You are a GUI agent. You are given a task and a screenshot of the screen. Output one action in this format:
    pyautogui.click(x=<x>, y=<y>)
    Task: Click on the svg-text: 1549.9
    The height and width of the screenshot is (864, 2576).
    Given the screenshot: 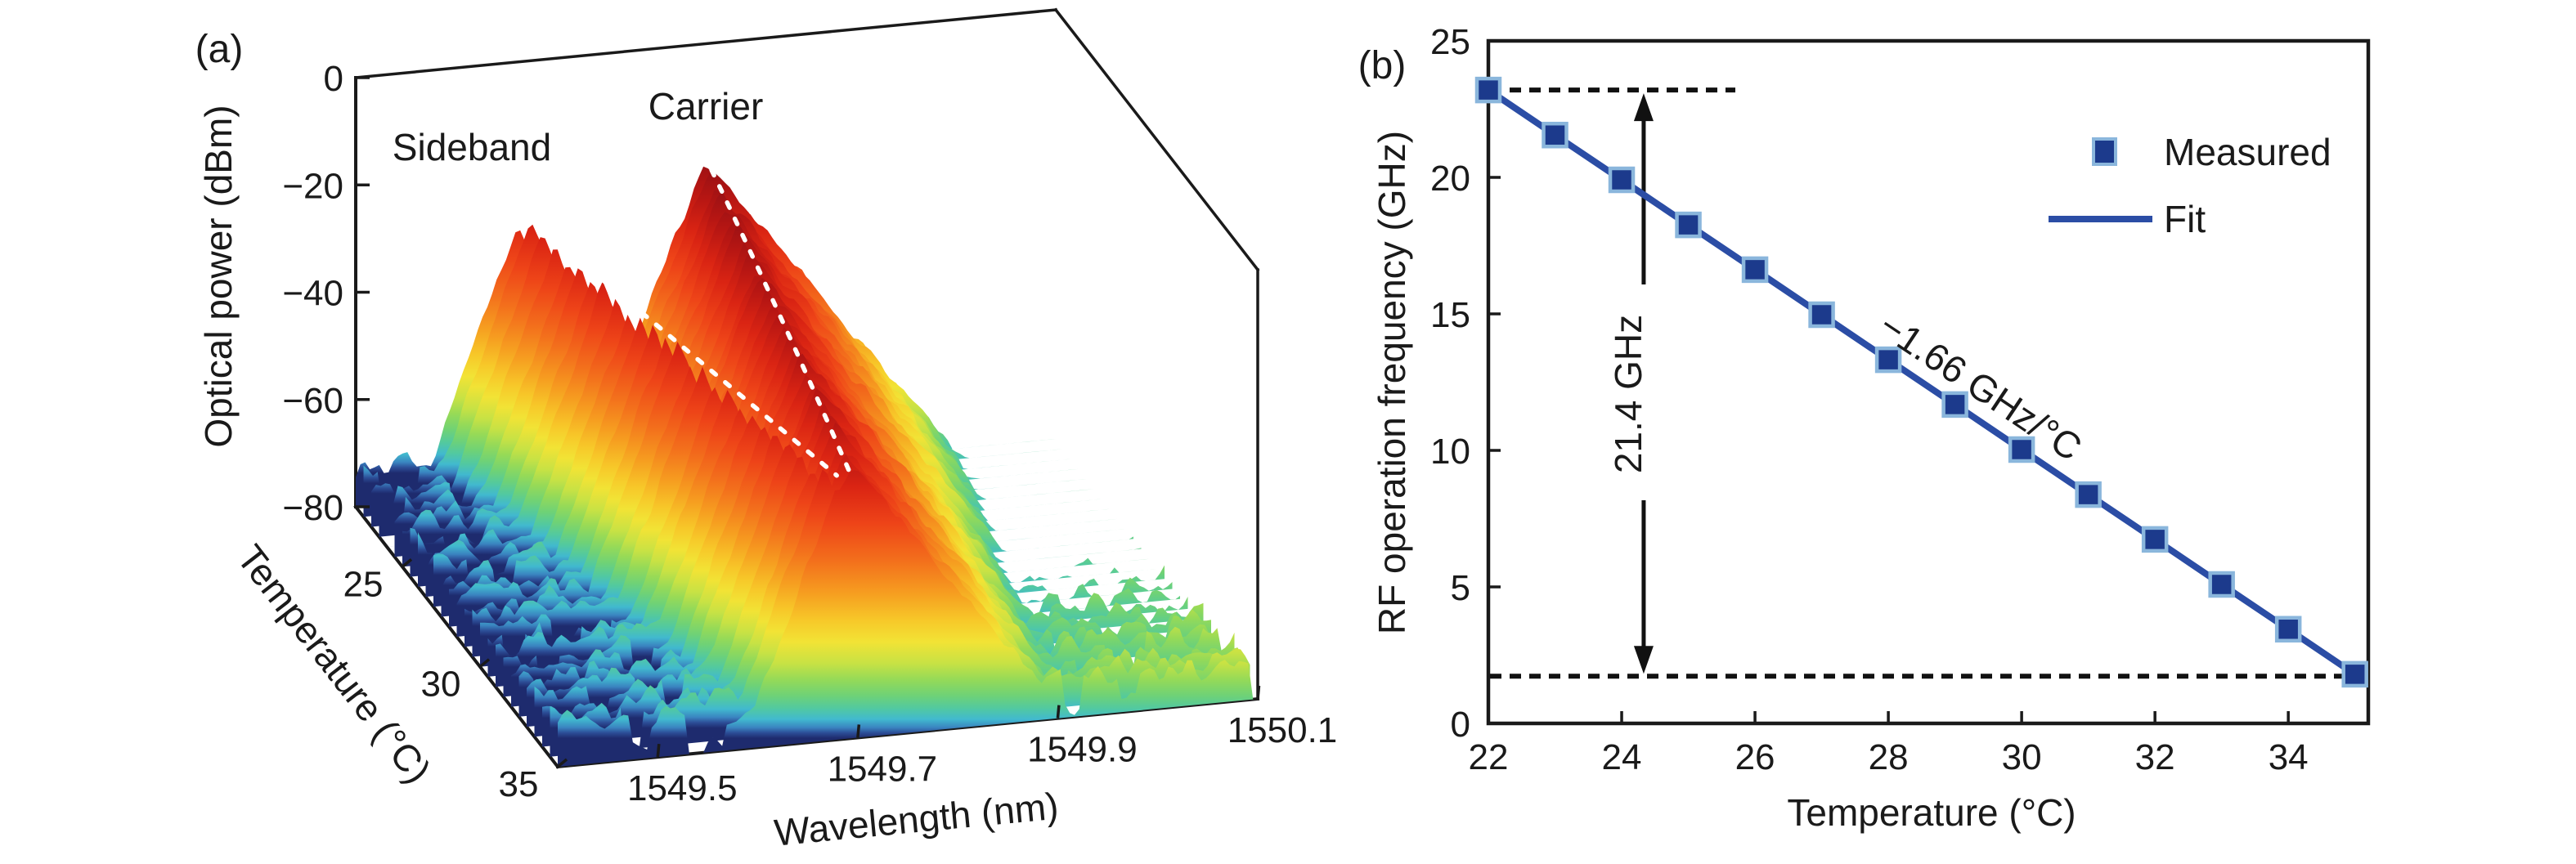 What is the action you would take?
    pyautogui.click(x=1082, y=750)
    